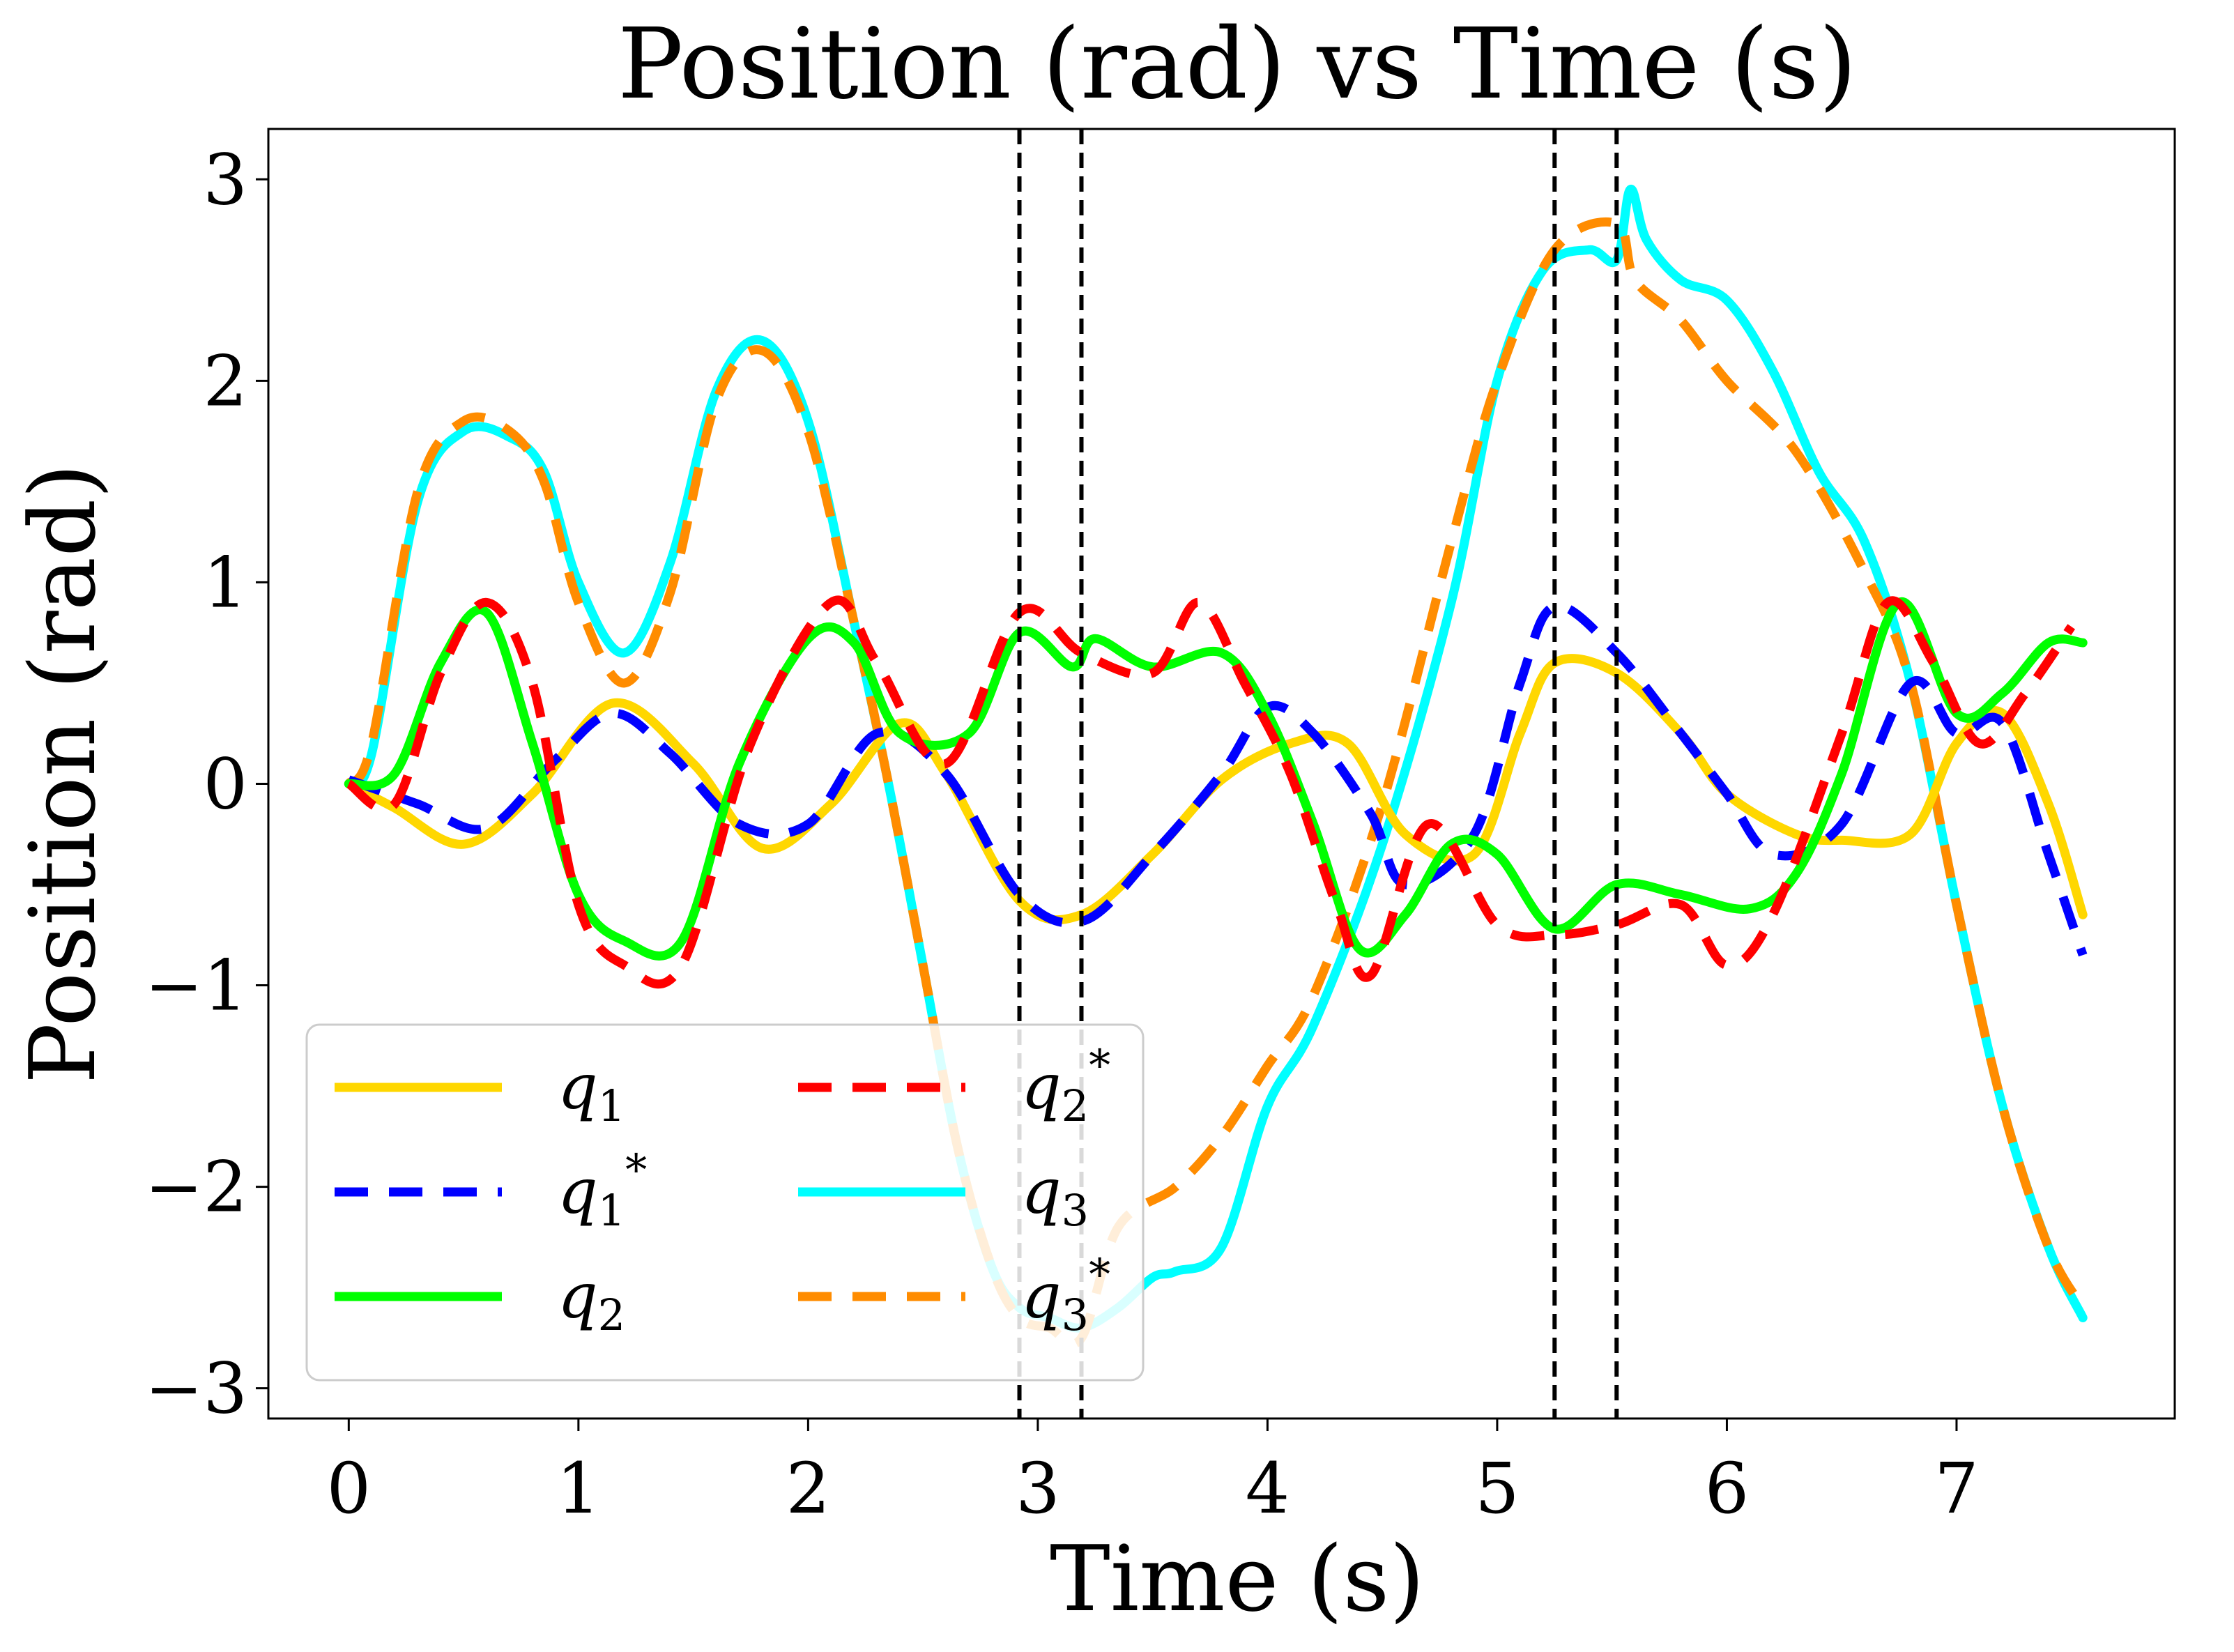 The height and width of the screenshot is (1652, 2234). Describe the element at coordinates (1065, 1085) in the screenshot. I see `legend-label-q2-star: q2*` at that location.